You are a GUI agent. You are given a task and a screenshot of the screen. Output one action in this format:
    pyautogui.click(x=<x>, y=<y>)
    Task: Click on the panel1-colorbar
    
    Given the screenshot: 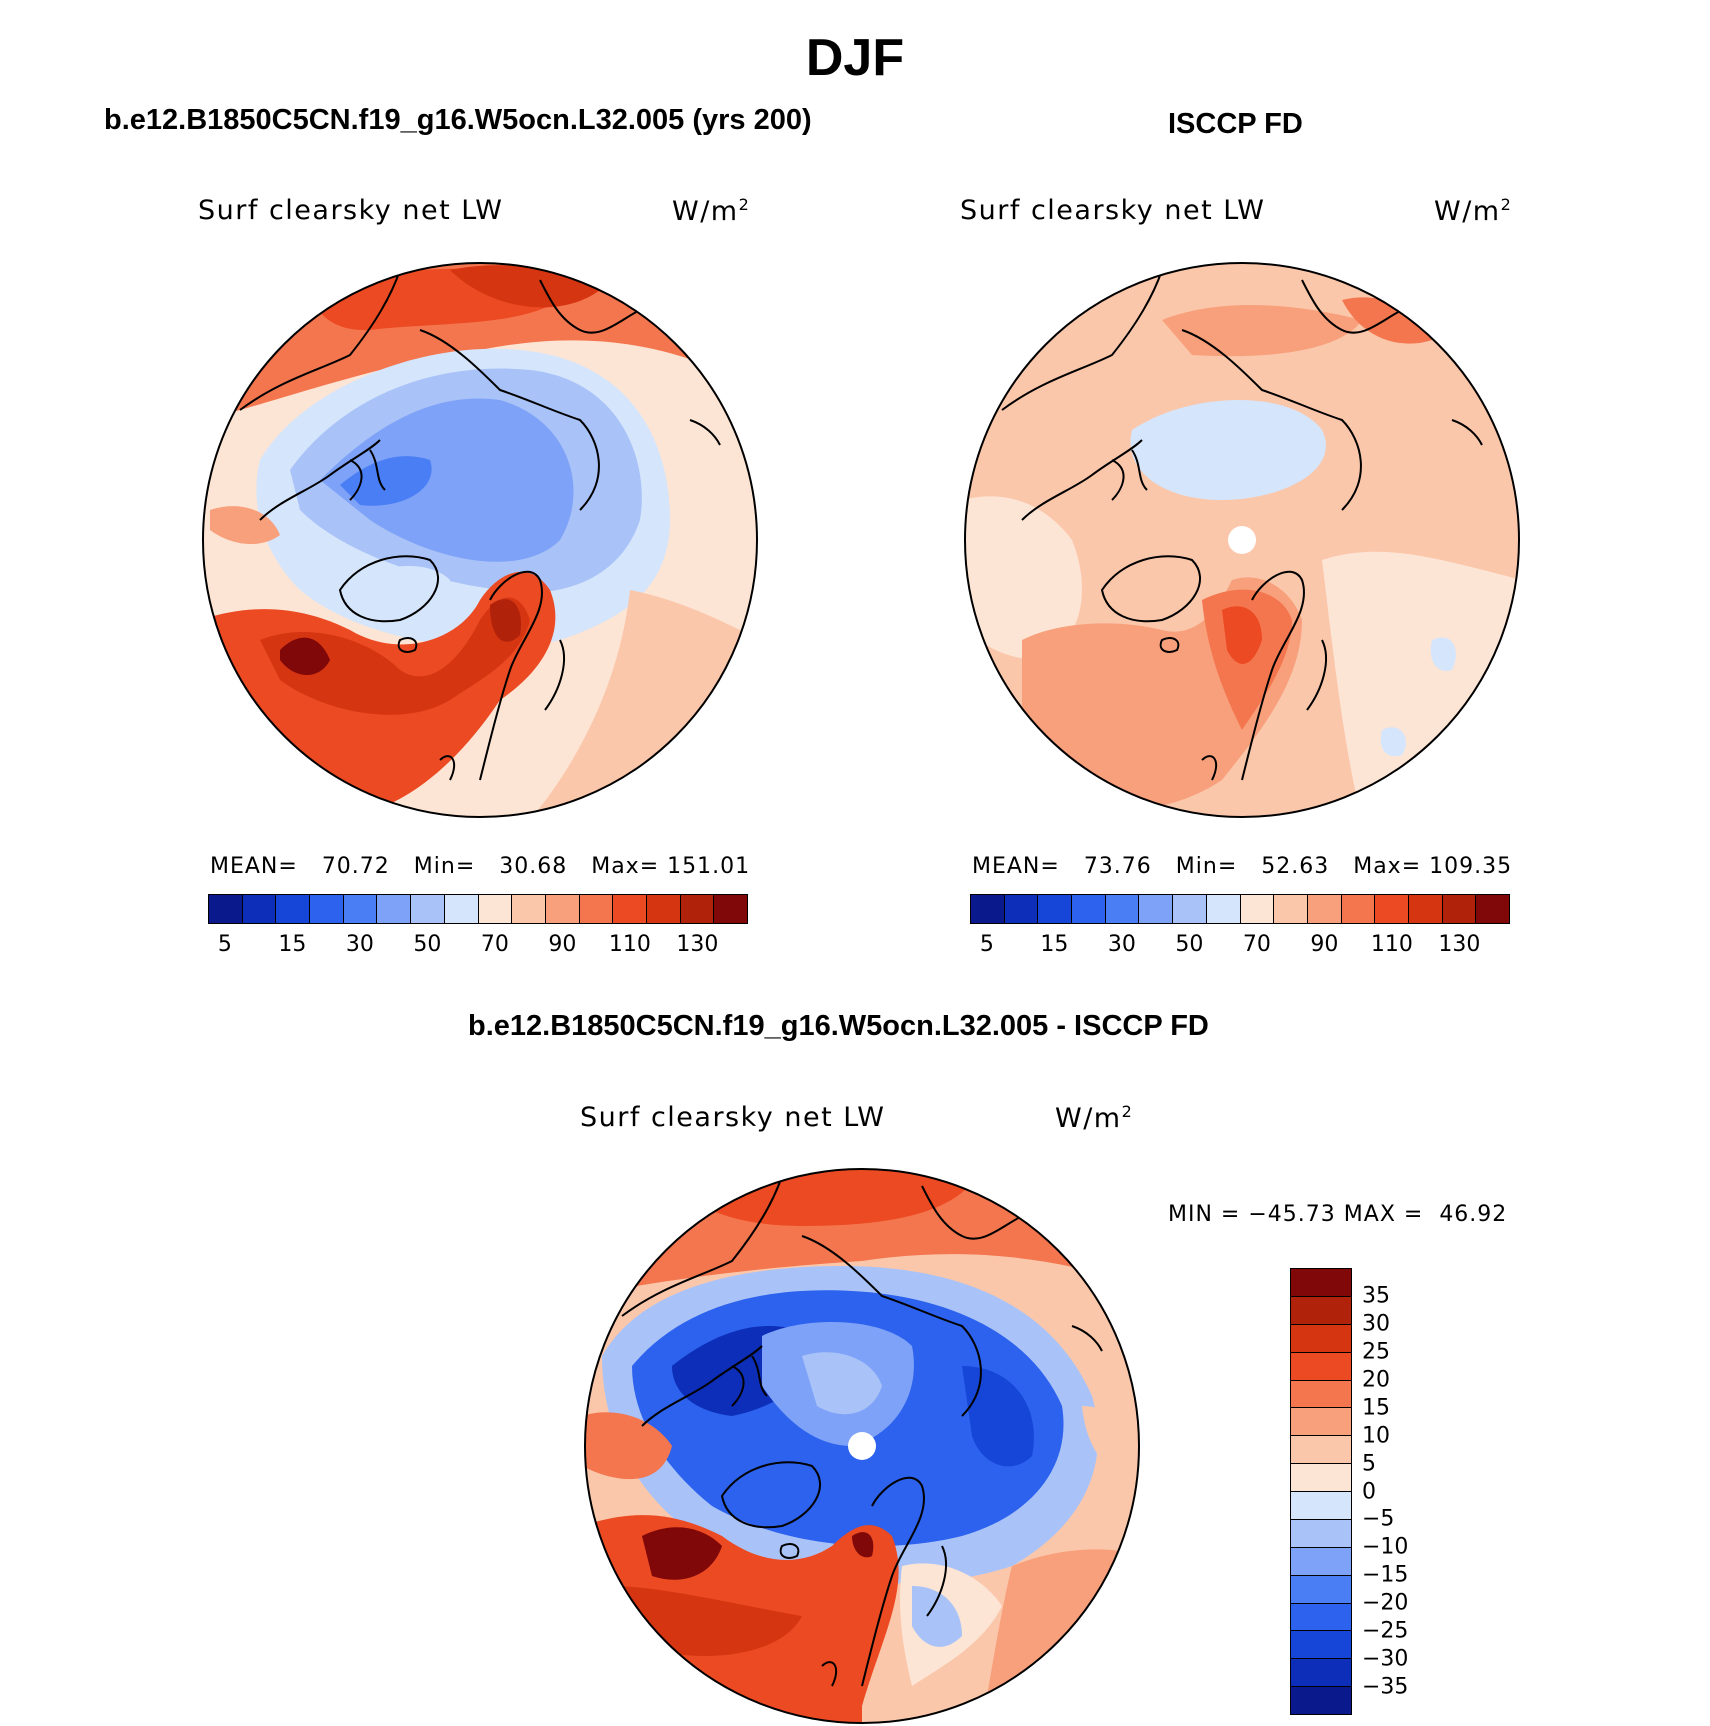 What is the action you would take?
    pyautogui.click(x=478, y=909)
    